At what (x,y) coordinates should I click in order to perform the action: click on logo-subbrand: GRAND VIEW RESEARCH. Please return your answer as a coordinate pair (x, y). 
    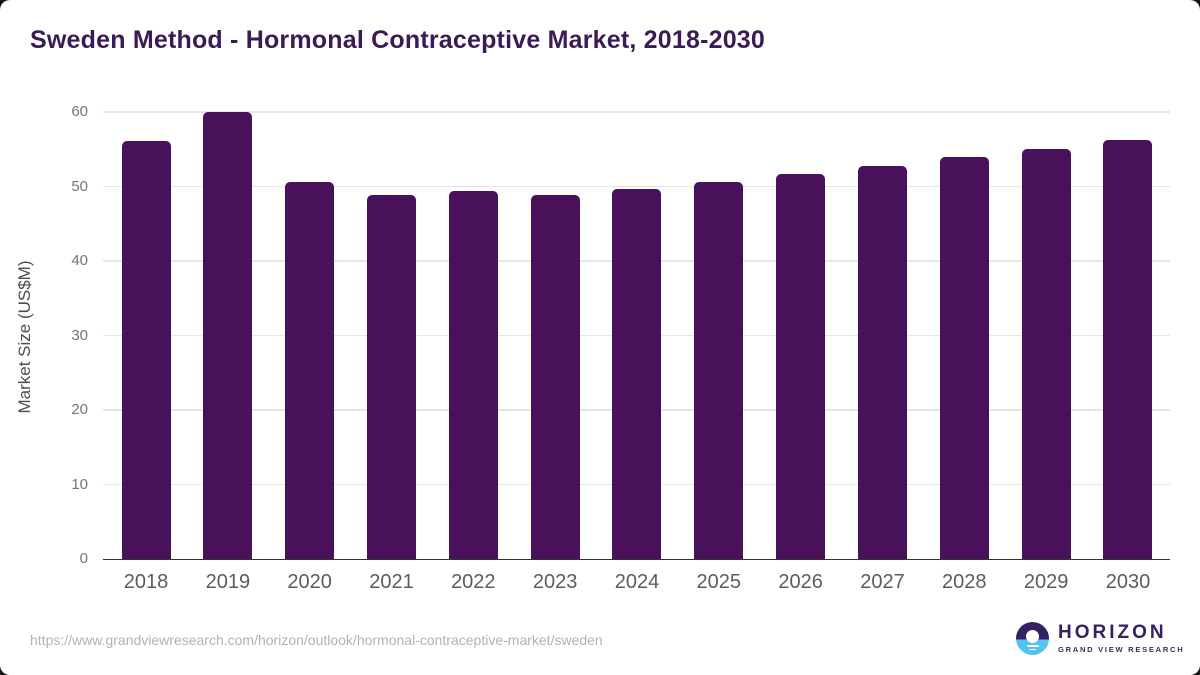
    Looking at the image, I should click on (1121, 649).